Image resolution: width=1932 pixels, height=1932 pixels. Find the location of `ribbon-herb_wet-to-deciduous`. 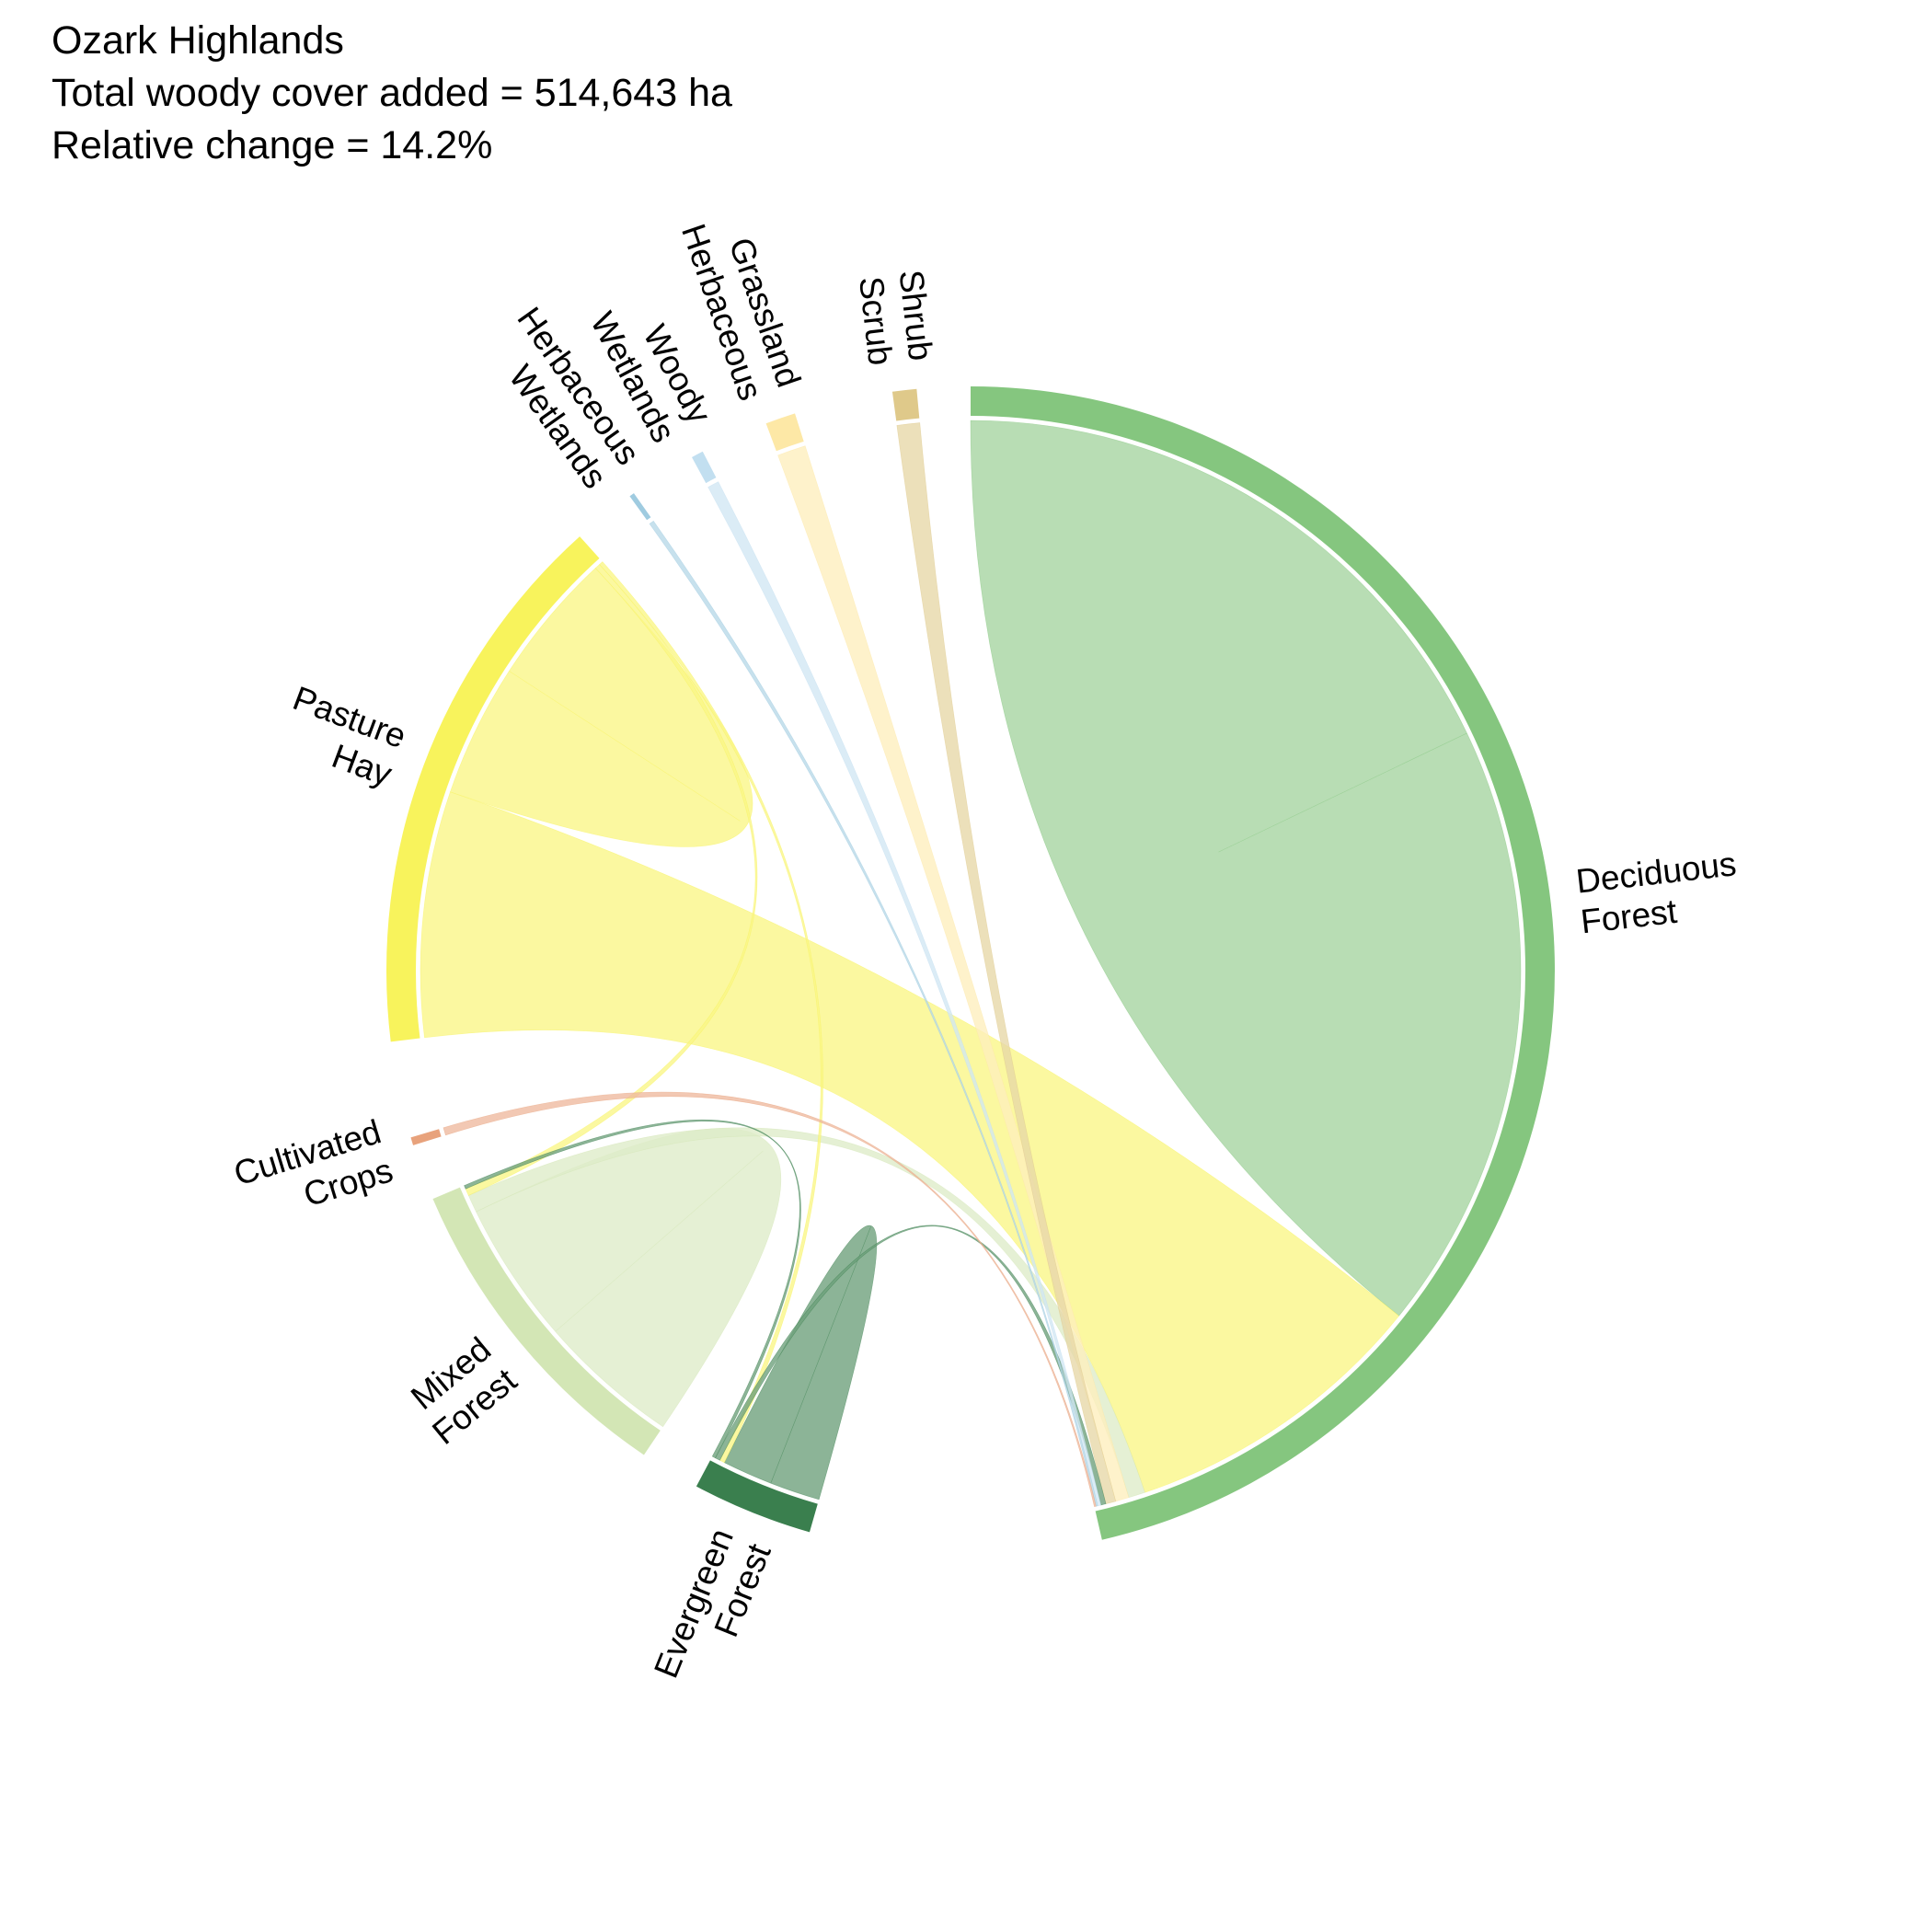

ribbon-herb_wet-to-deciduous is located at coordinates (873, 1014).